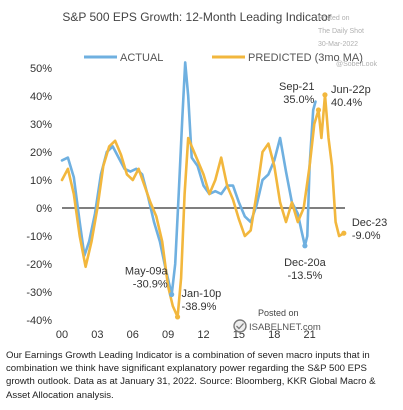 This screenshot has width=403, height=410. I want to click on annotation-label: Jun-22p, so click(351, 90).